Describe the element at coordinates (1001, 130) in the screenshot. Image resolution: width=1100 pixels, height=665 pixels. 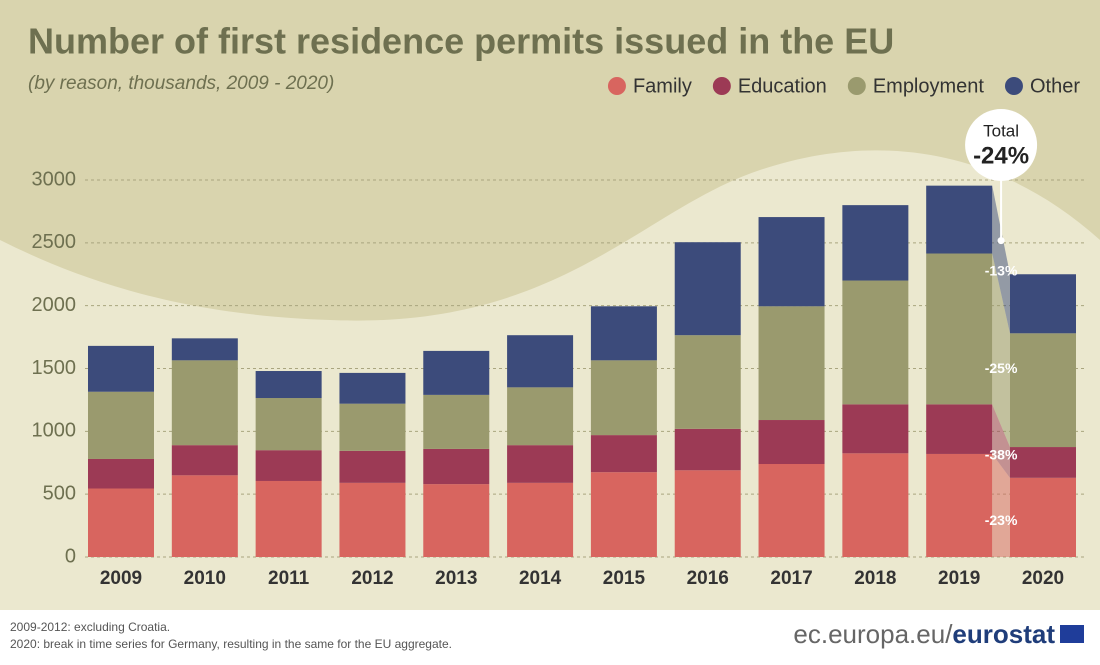
I see `total-label: Total` at that location.